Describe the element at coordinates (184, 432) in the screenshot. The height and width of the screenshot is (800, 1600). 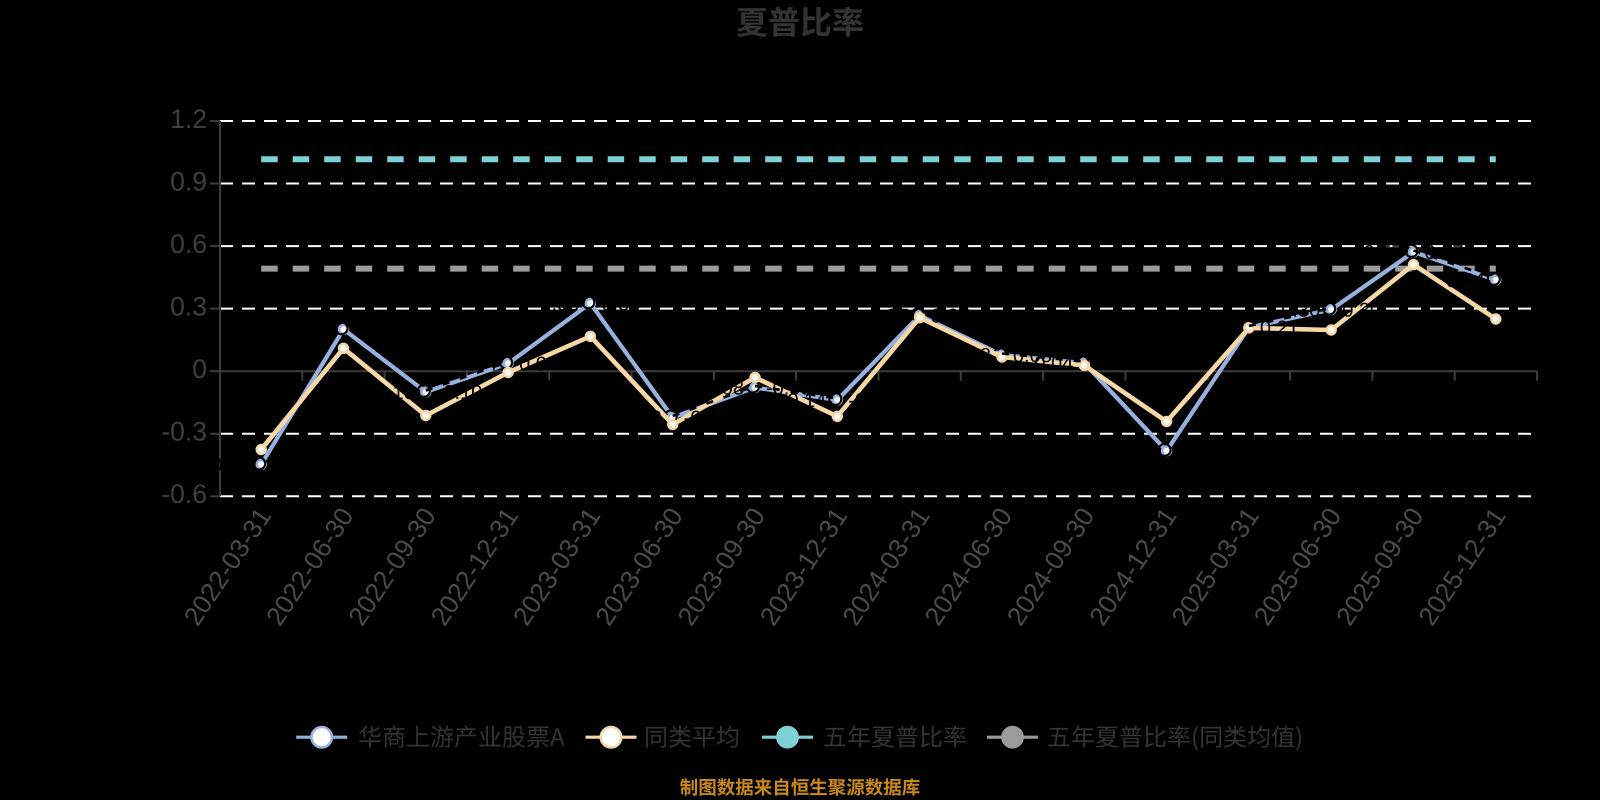
I see `svg-text: -0.3` at that location.